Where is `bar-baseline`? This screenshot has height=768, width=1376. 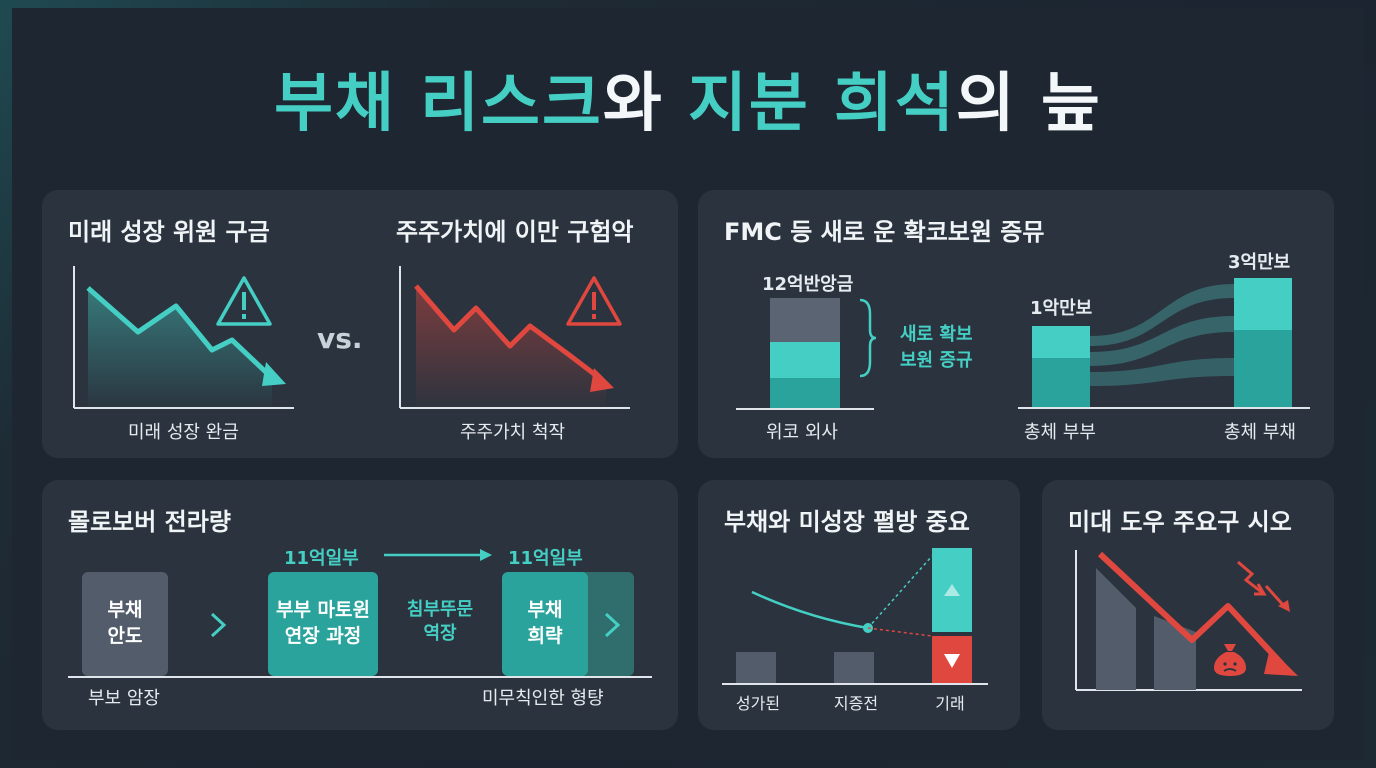 bar-baseline is located at coordinates (805, 409).